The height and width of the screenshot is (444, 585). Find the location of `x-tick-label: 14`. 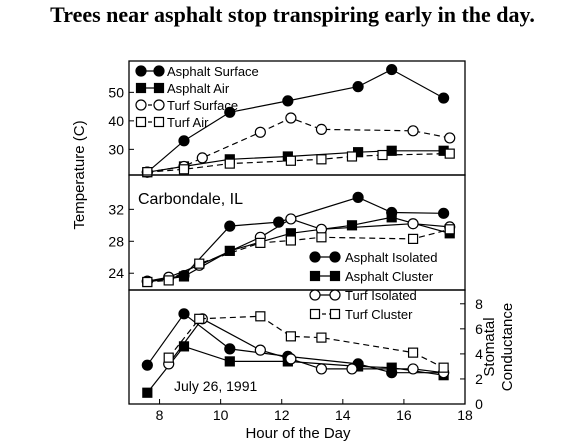

x-tick-label: 14 is located at coordinates (343, 415).